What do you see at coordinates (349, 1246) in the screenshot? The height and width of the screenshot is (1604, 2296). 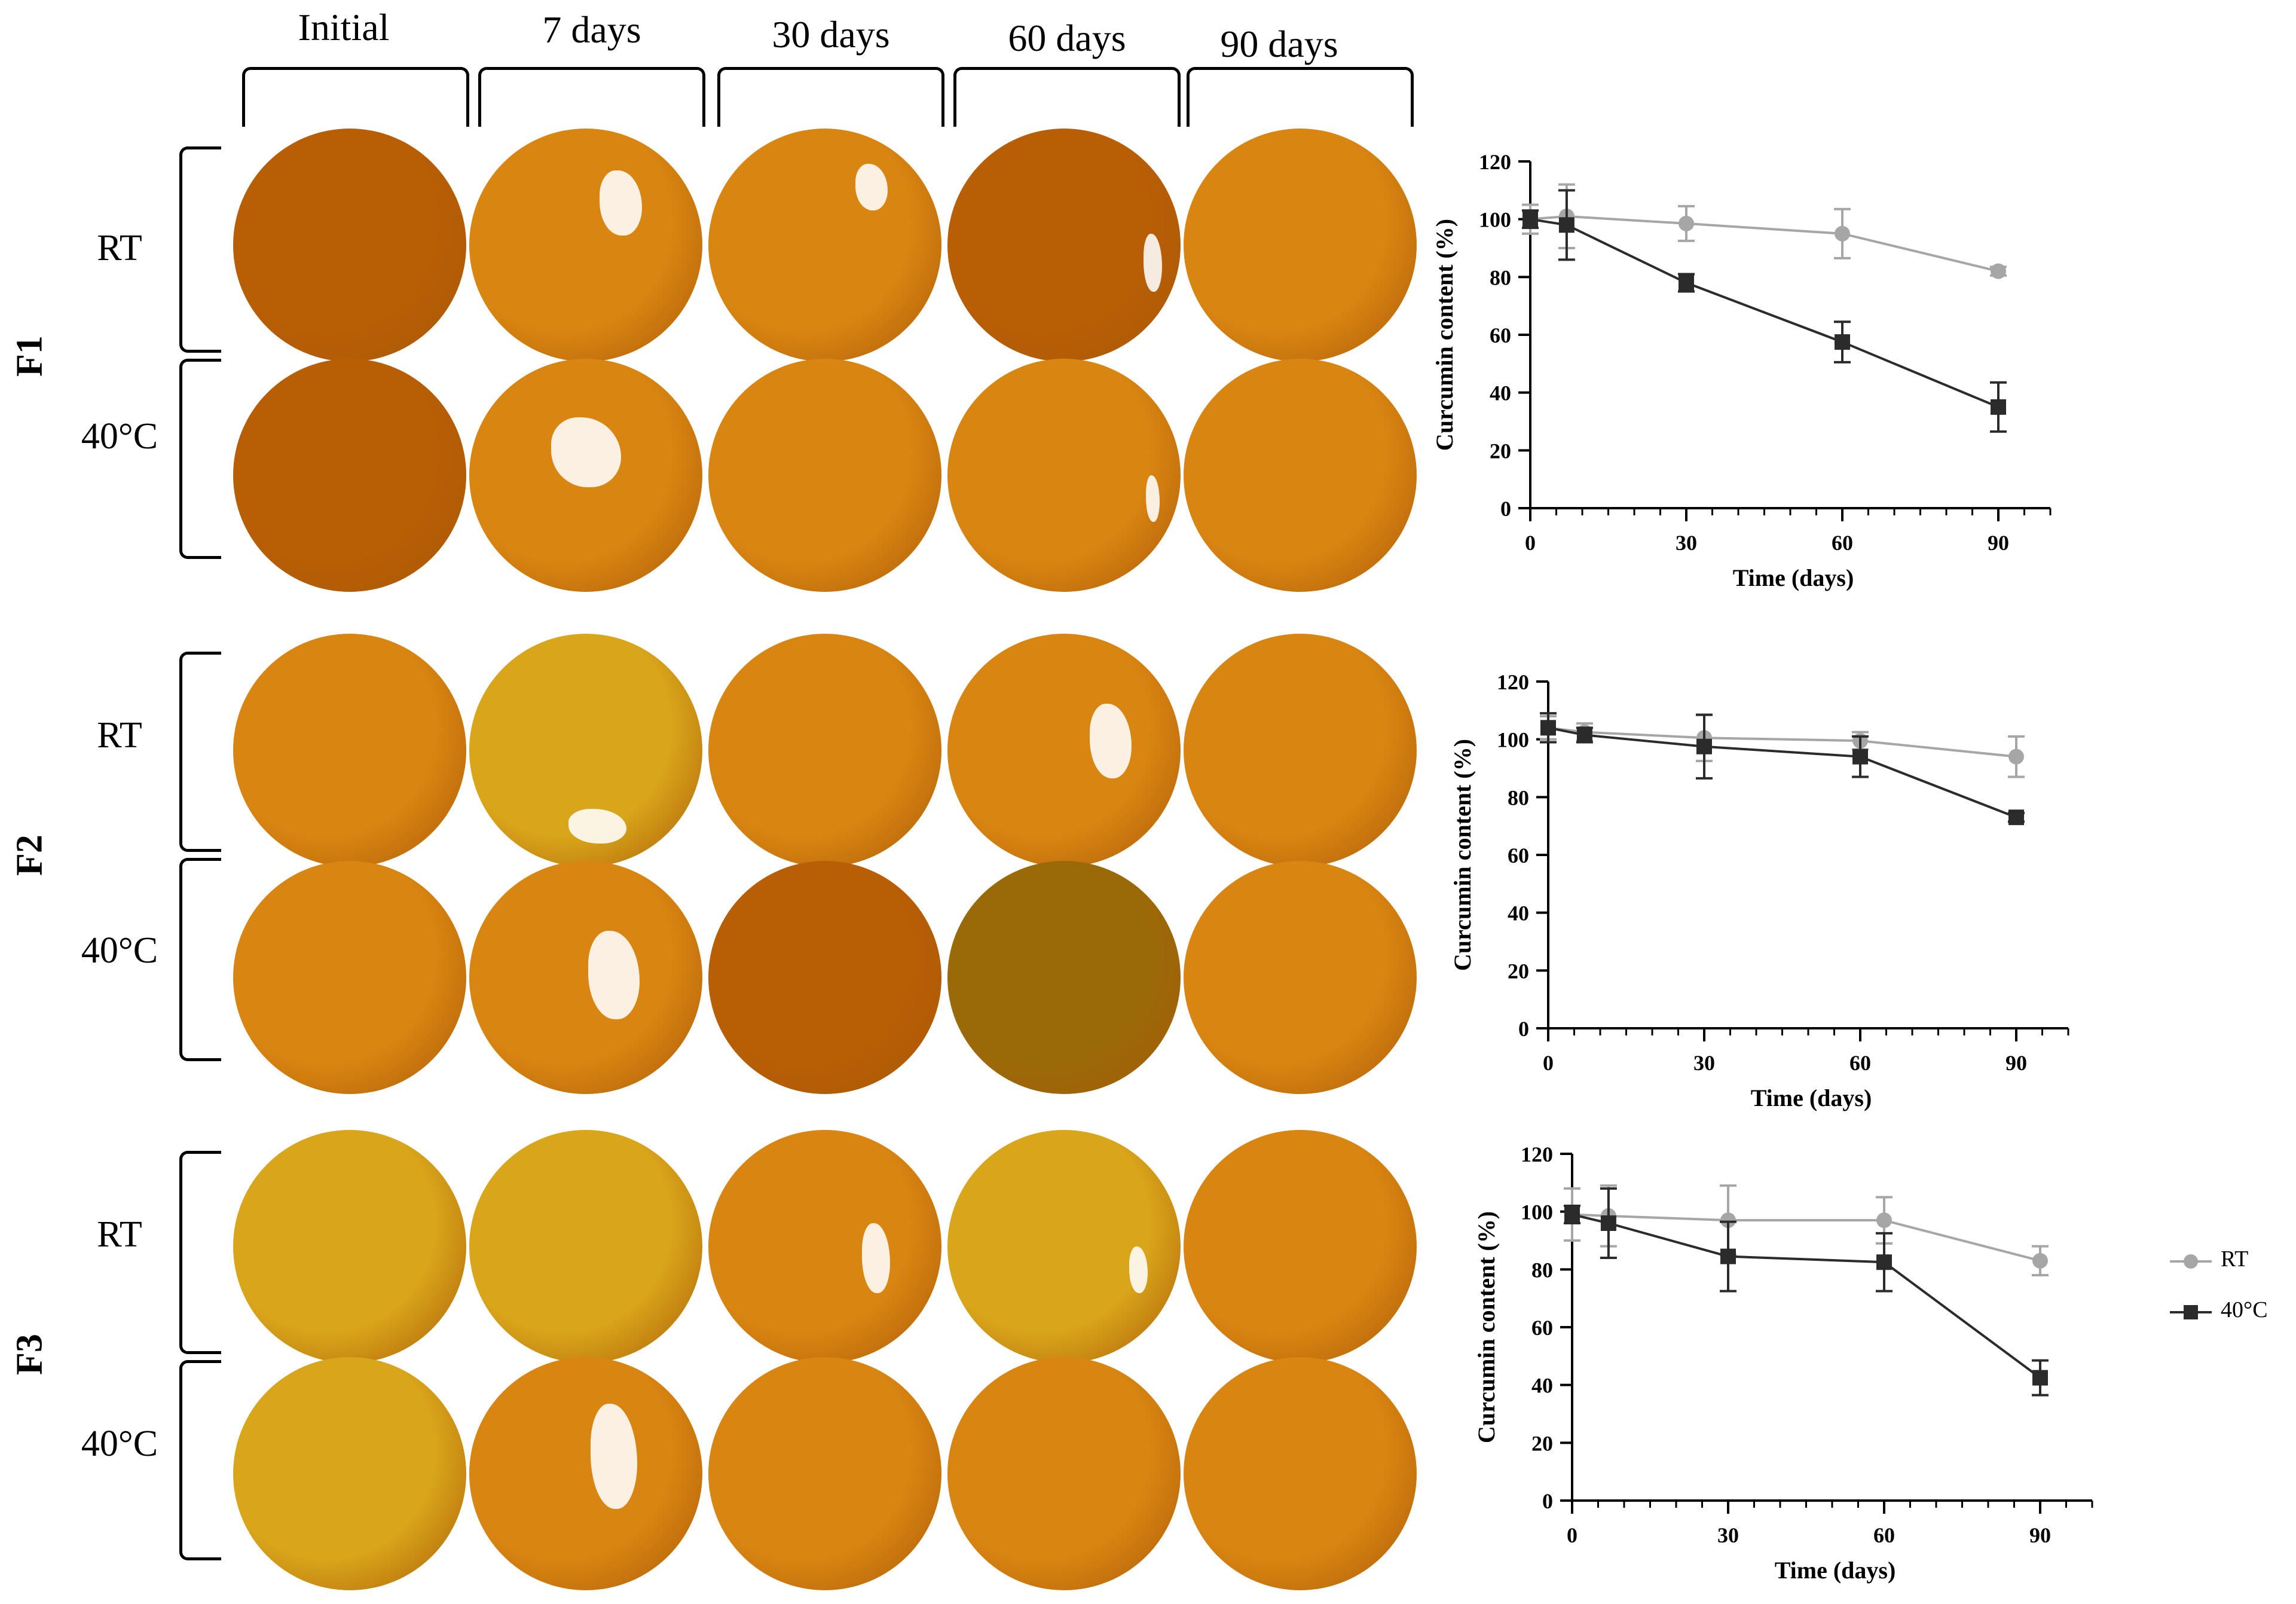 I see `sample-dish-f3-rt-initial` at bounding box center [349, 1246].